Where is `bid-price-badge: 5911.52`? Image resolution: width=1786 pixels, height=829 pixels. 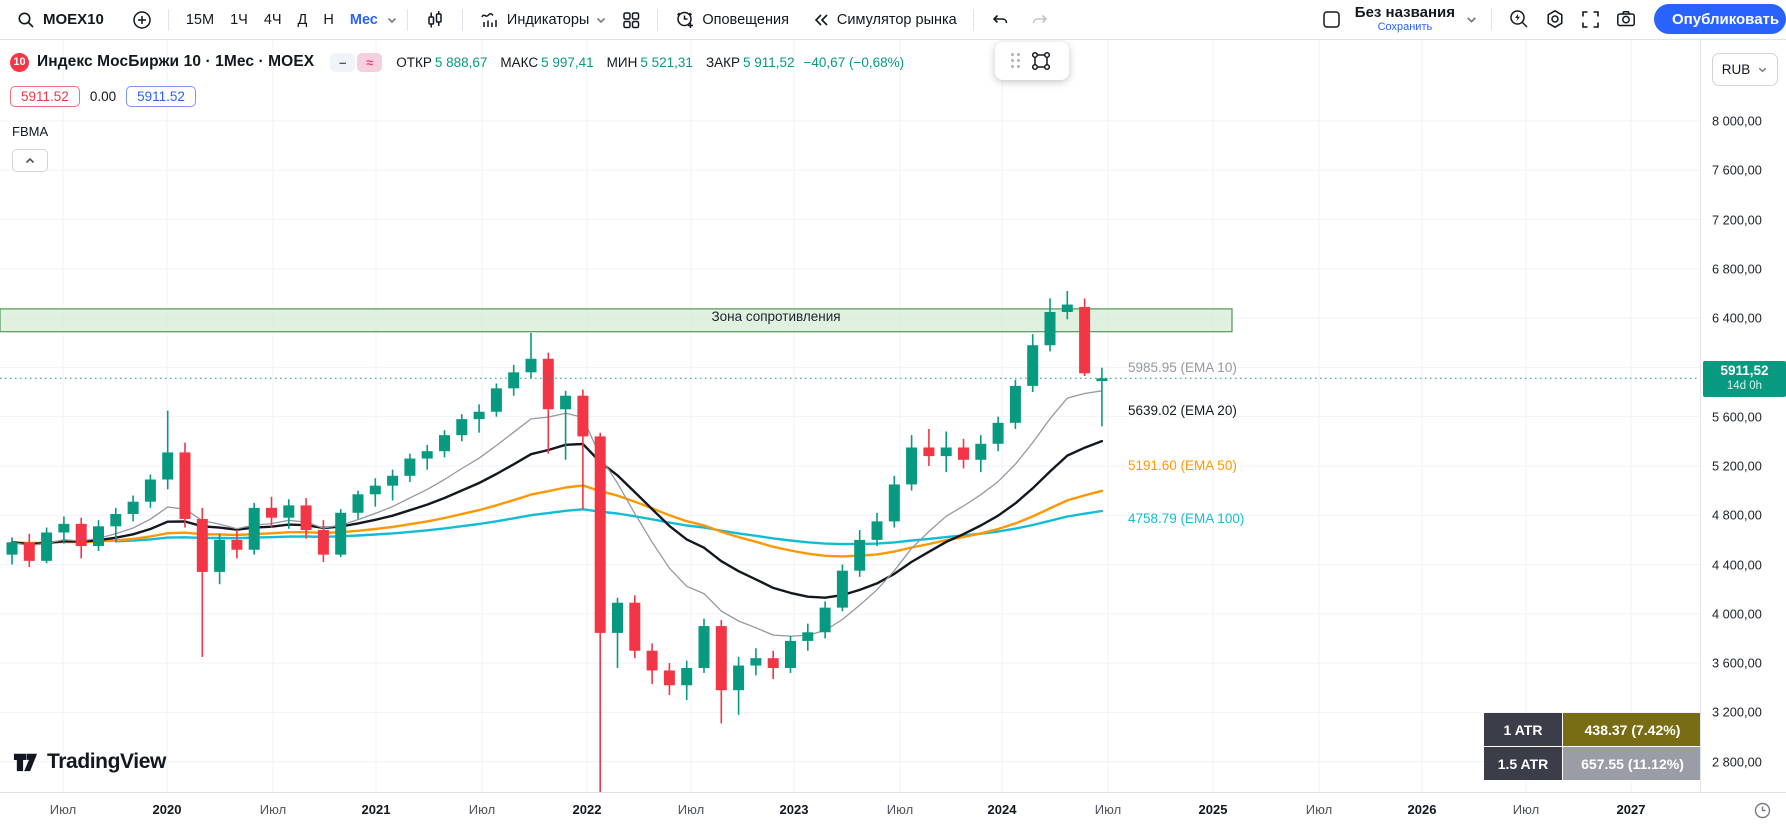 bid-price-badge: 5911.52 is located at coordinates (45, 96).